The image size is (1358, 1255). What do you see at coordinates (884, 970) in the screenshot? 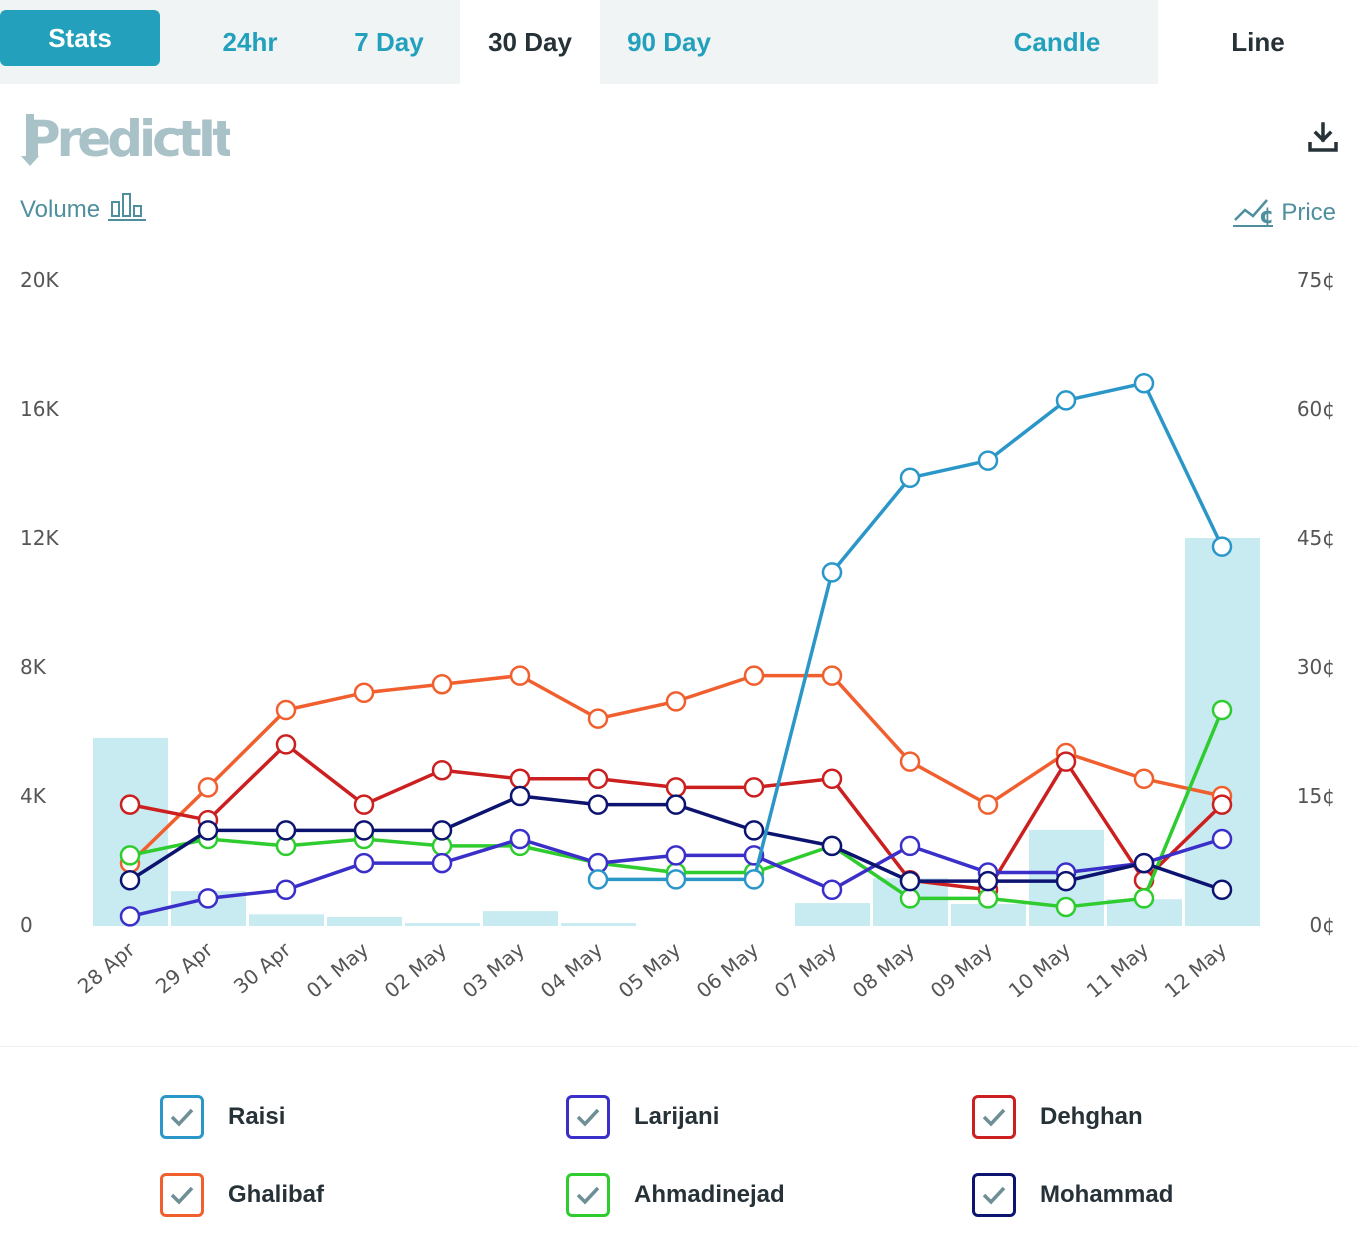
I see `x-tick-label: 08 May` at bounding box center [884, 970].